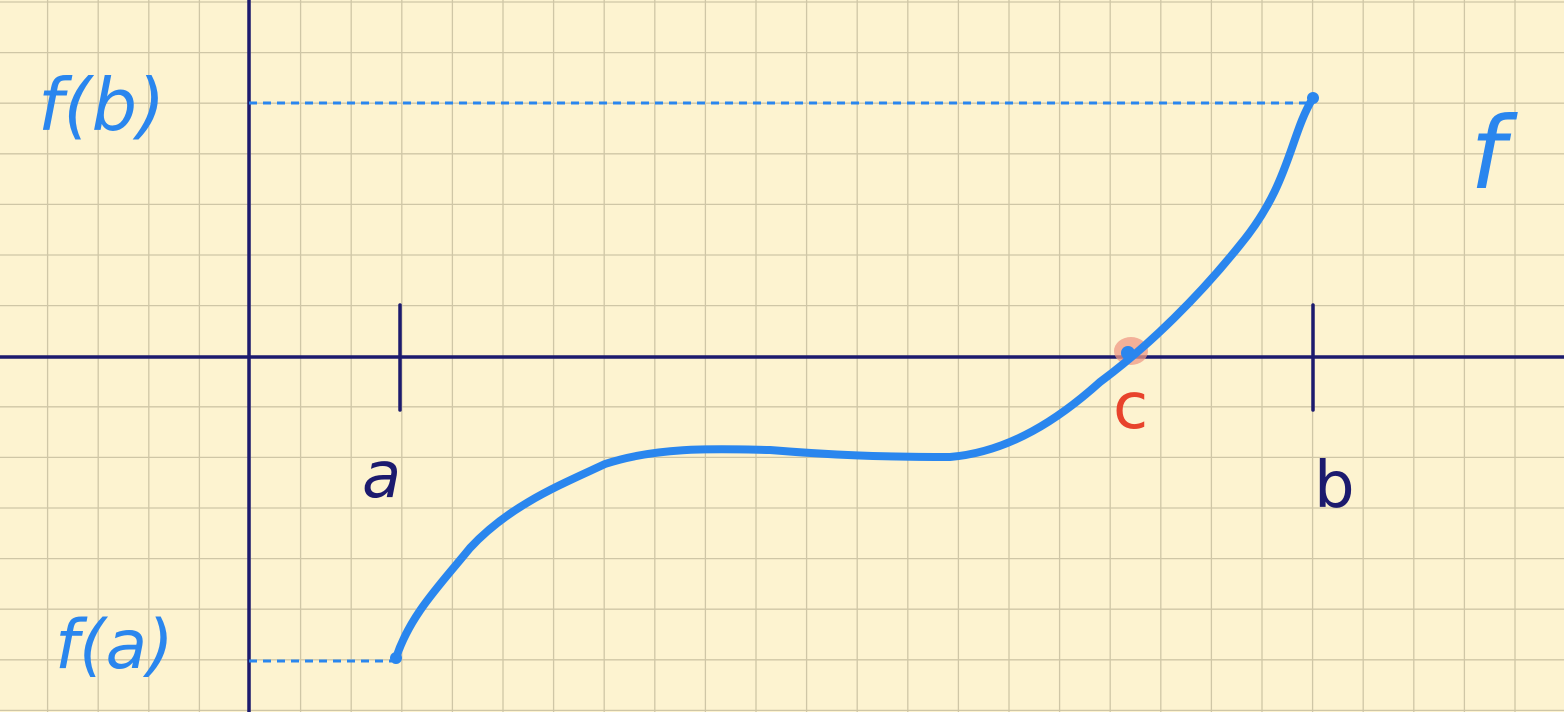 This screenshot has height=712, width=1564. What do you see at coordinates (1313, 98) in the screenshot?
I see `point-b-fb` at bounding box center [1313, 98].